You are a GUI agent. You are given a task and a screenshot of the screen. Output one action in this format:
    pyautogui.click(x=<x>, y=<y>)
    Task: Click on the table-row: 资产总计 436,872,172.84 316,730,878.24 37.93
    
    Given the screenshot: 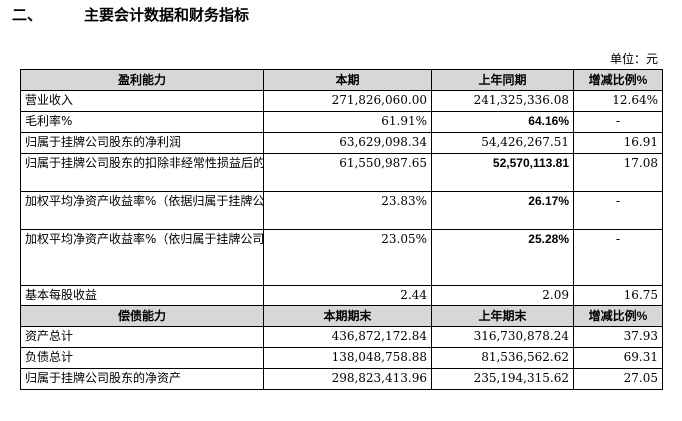 What is the action you would take?
    pyautogui.click(x=341, y=337)
    